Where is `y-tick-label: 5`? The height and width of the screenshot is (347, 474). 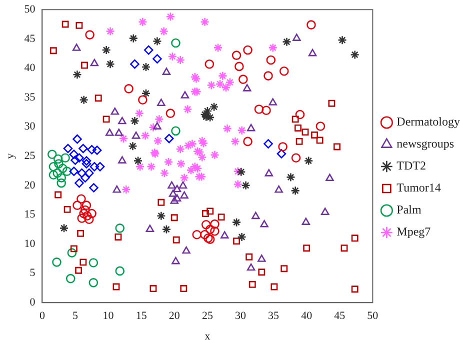
y-tick-label: 5 is located at coordinates (33, 273).